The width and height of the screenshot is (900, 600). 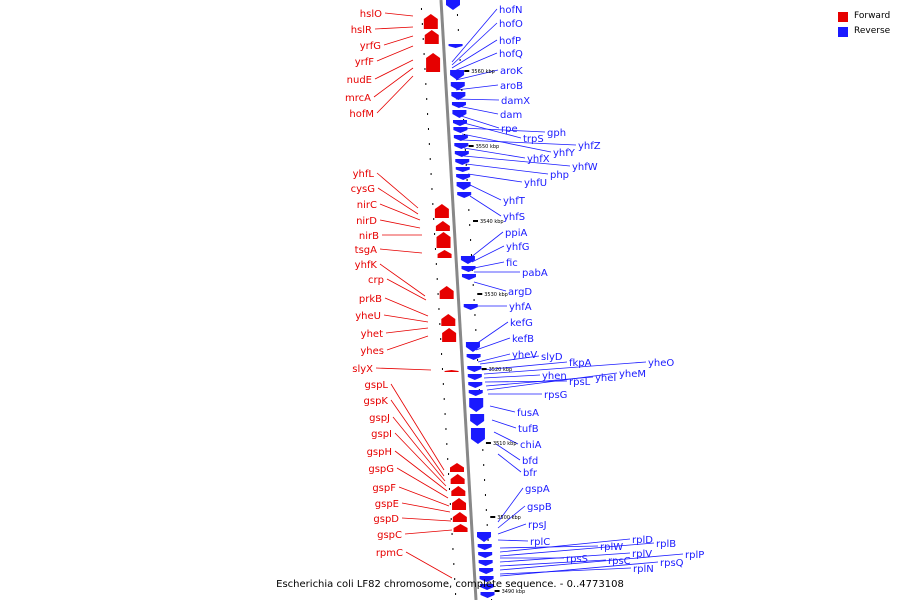 What do you see at coordinates (389, 535) in the screenshot?
I see `gene-label-gspC: gspC` at bounding box center [389, 535].